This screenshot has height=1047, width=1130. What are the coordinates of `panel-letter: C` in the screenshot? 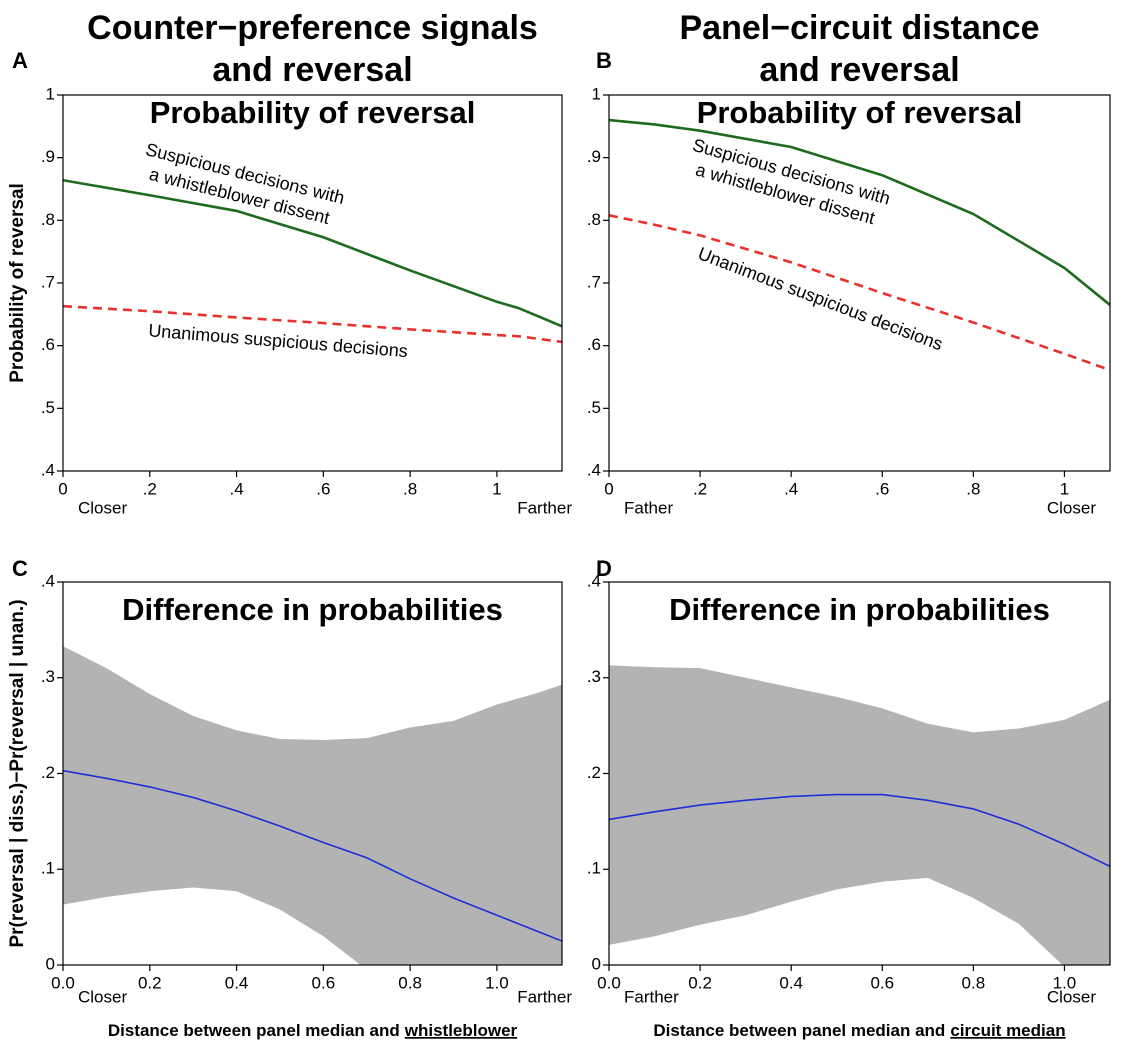 It's located at (20, 568).